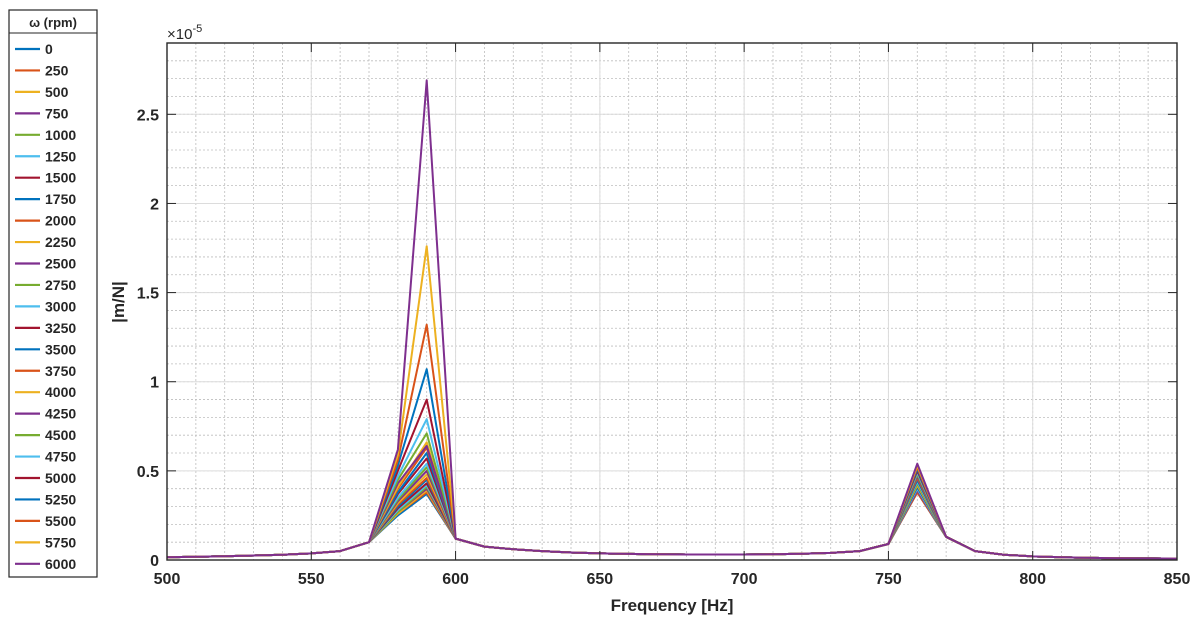 This screenshot has height=621, width=1199. Describe the element at coordinates (179, 34) in the screenshot. I see `y-axis-exponent-base: ×10` at that location.